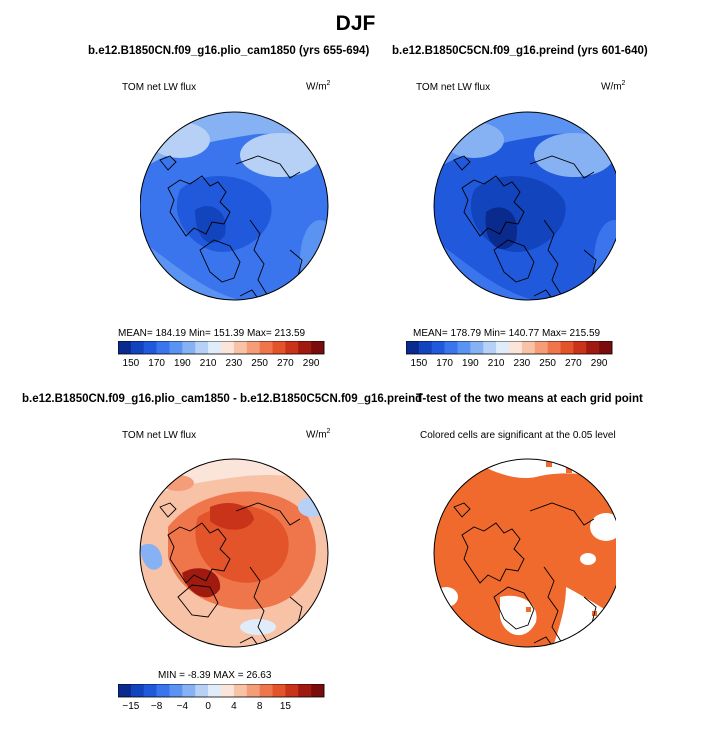  I want to click on bottom-left-colorbar-labels: −15 −8 −4 0 4 8 15, so click(206, 706).